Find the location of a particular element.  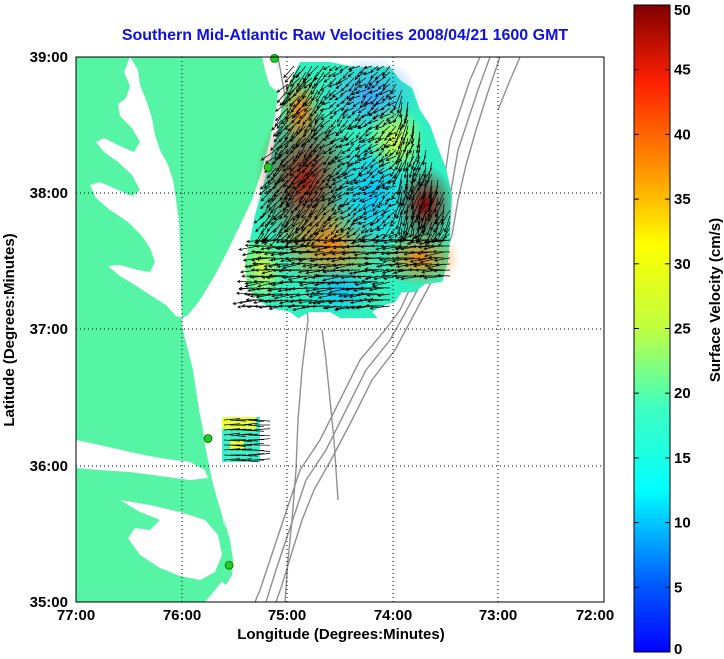

colorbar-tick-label: 0 is located at coordinates (678, 649).